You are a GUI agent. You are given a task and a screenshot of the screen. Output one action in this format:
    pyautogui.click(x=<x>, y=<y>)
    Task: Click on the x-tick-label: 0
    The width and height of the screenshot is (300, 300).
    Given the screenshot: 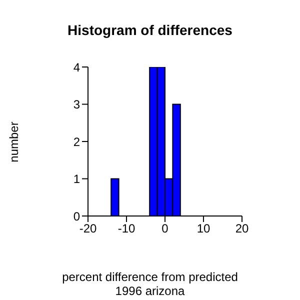 What is the action you would take?
    pyautogui.click(x=165, y=229)
    